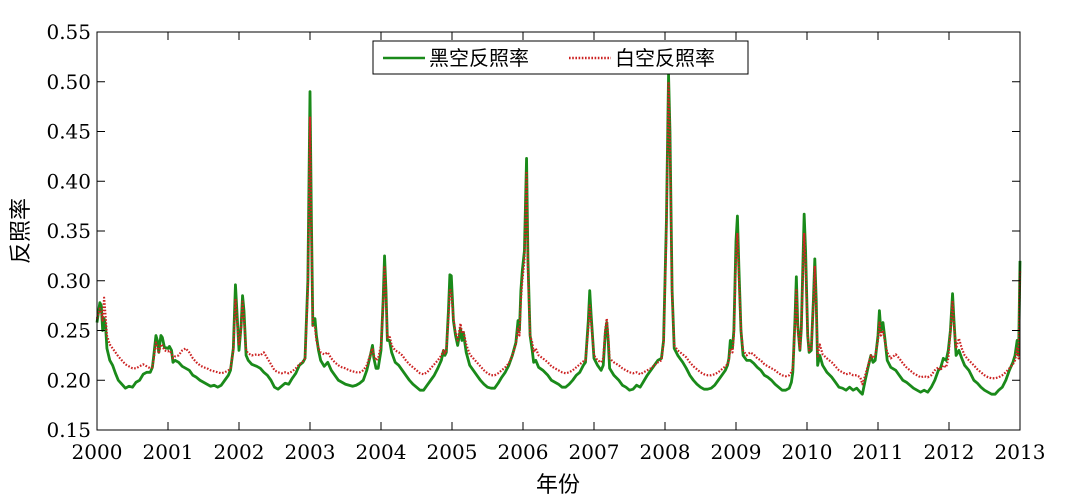 The height and width of the screenshot is (502, 1067). I want to click on y-axis-title: 反照率, so click(21, 231).